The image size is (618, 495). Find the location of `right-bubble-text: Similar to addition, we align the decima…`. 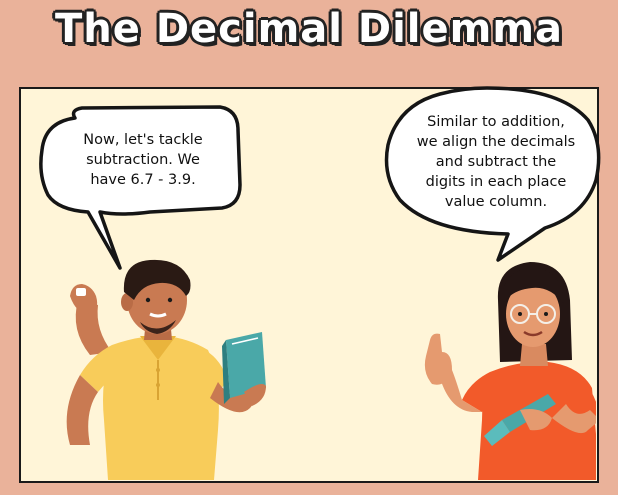

right-bubble-text: Similar to addition, we align the decima… is located at coordinates (496, 162).